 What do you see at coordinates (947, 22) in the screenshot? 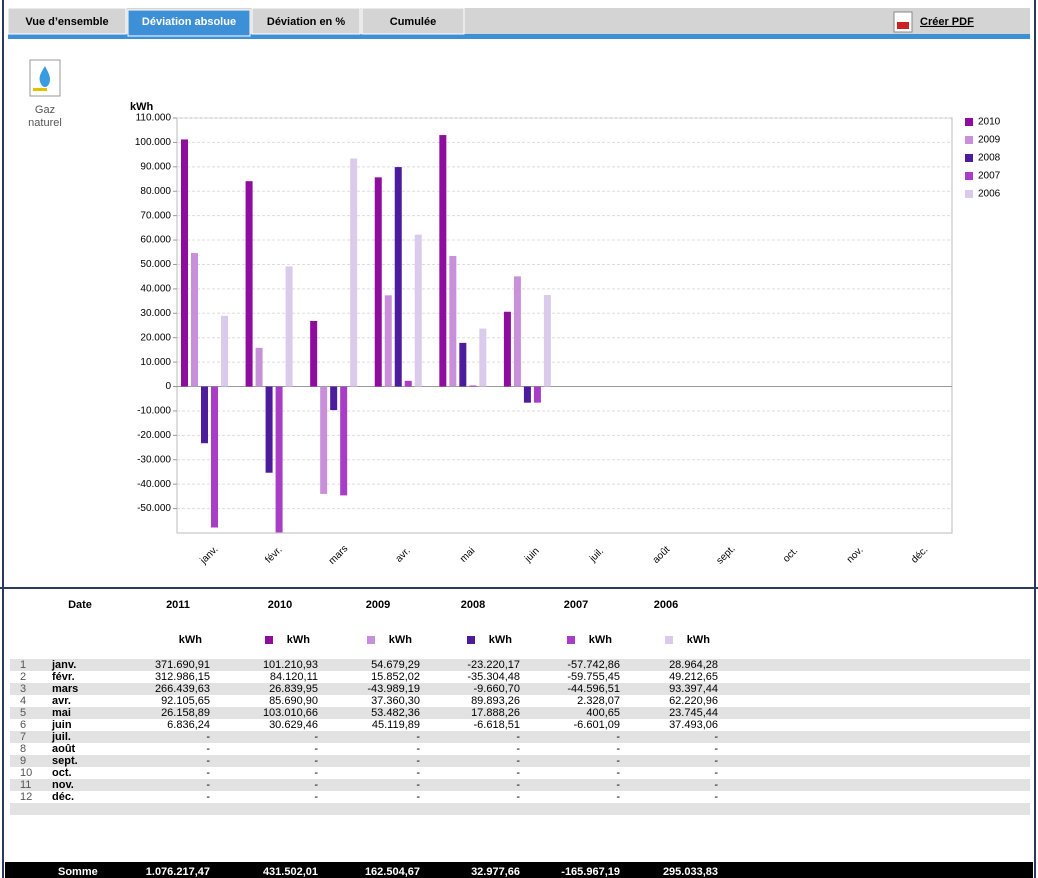
I see `pdf-link: Créer PDF` at bounding box center [947, 22].